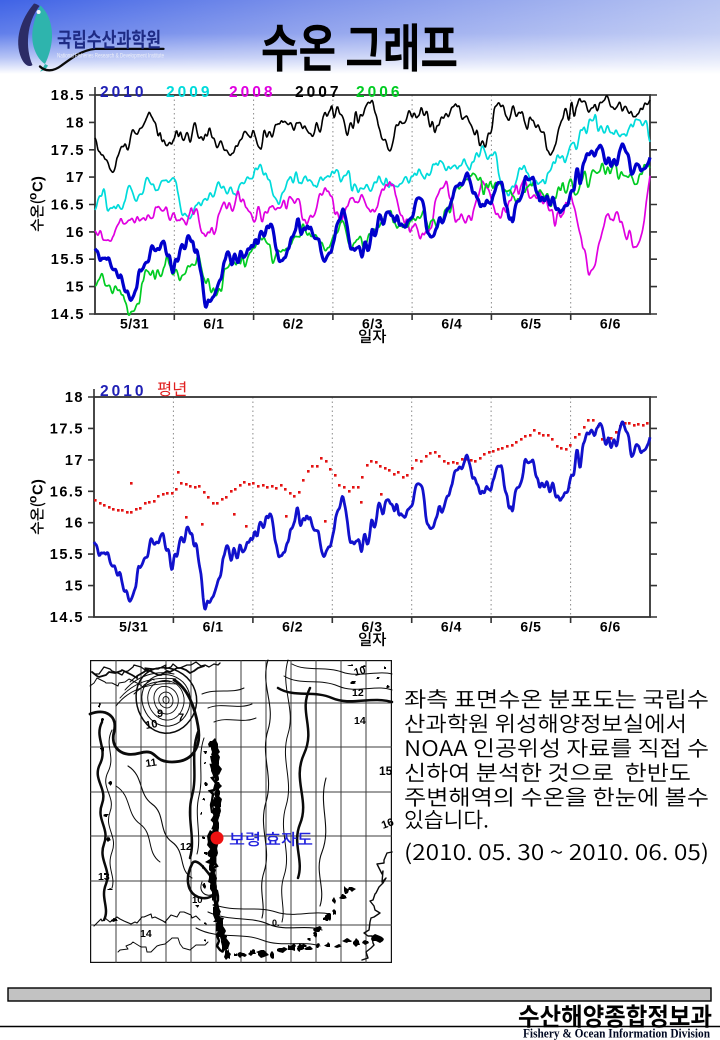 This screenshot has width=720, height=1040. I want to click on svg-text: 2007, so click(318, 92).